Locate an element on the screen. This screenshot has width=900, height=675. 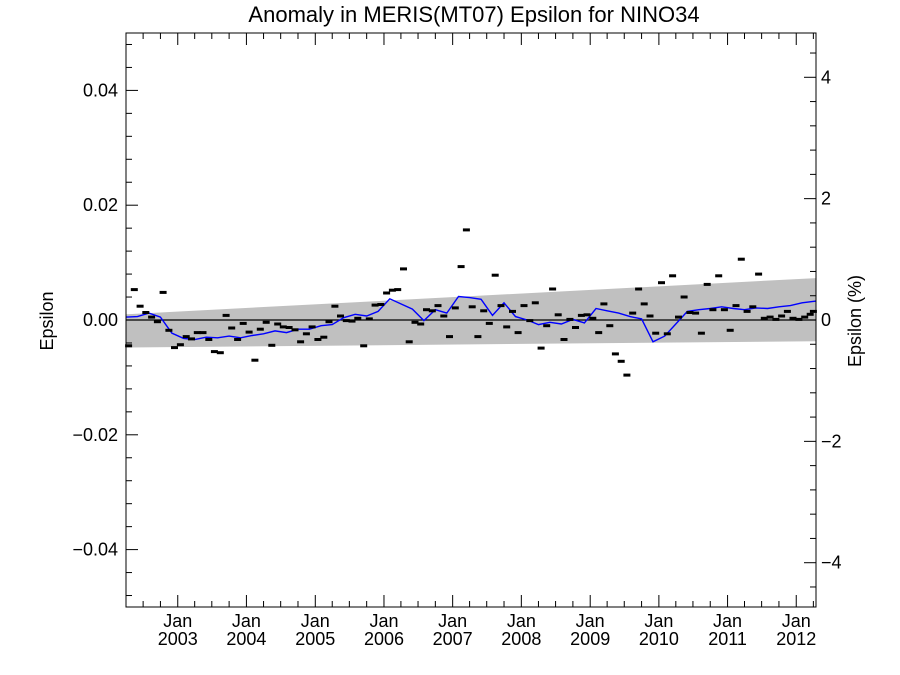
y-tick-label-left: −0.04 is located at coordinates (95, 550).